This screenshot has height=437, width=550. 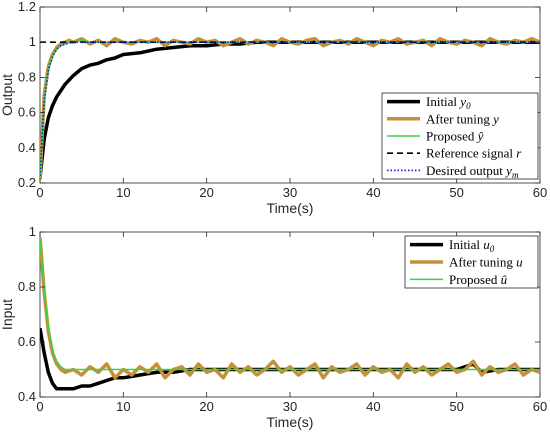 I want to click on y-axis-label: Output, so click(x=7, y=95).